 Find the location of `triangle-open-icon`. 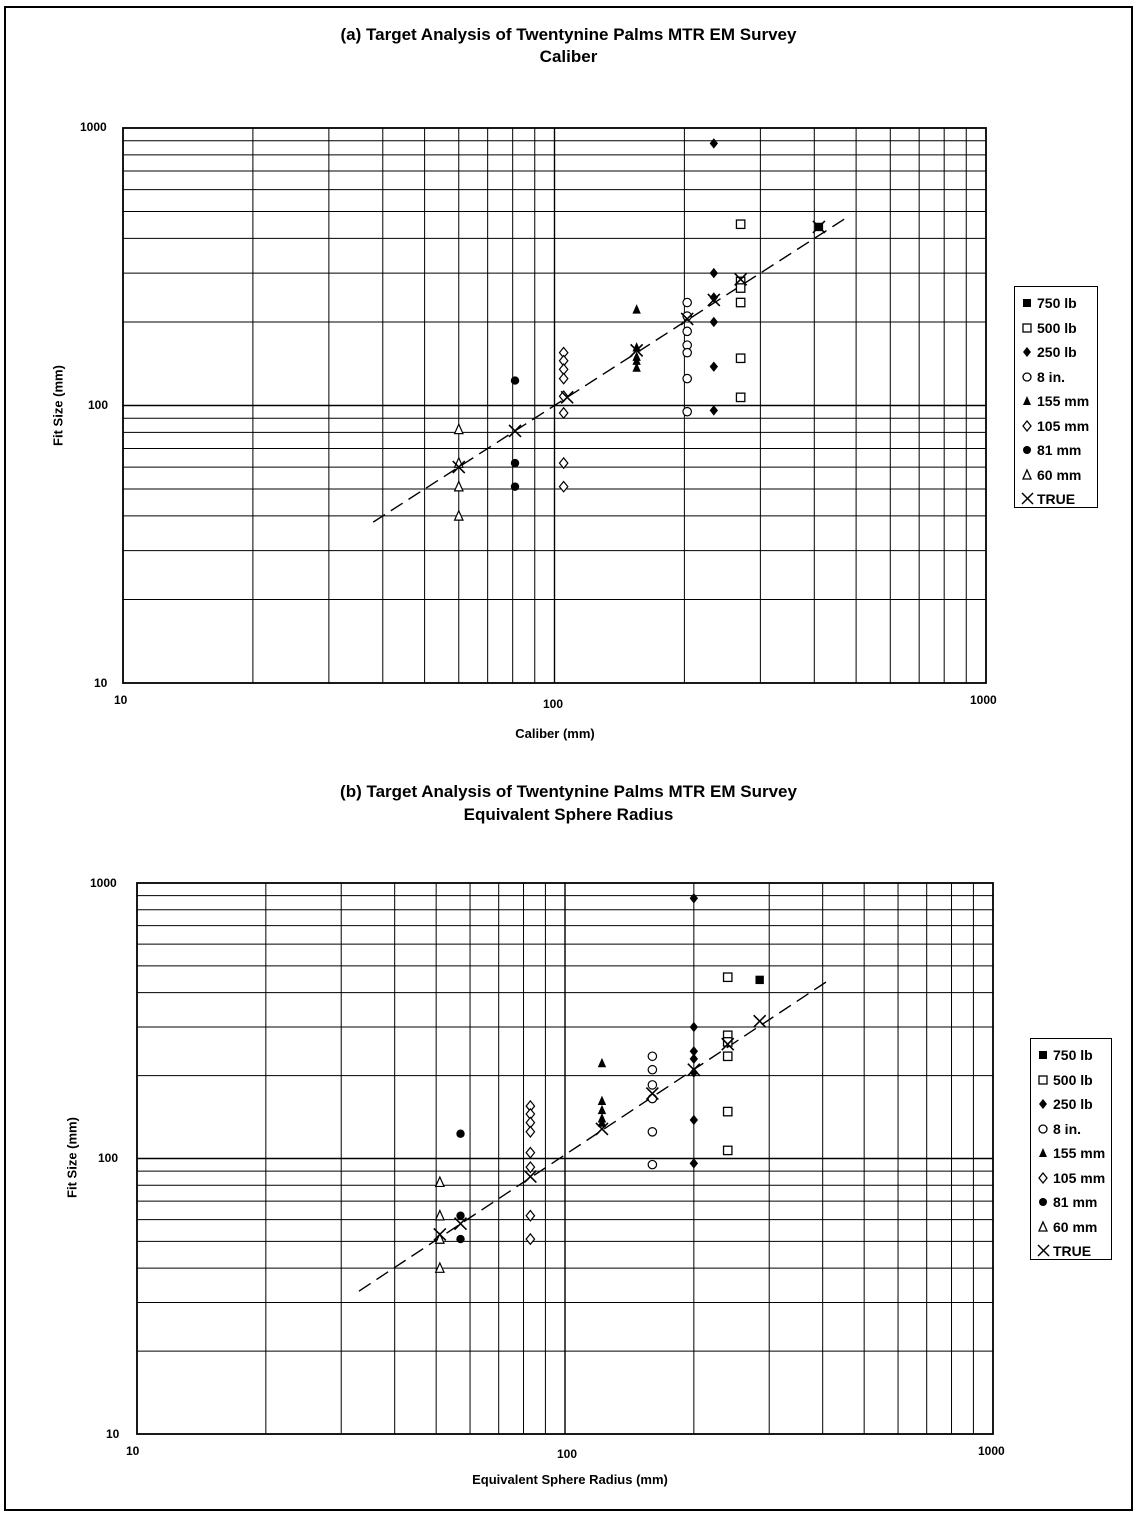

triangle-open-icon is located at coordinates (1043, 1226).